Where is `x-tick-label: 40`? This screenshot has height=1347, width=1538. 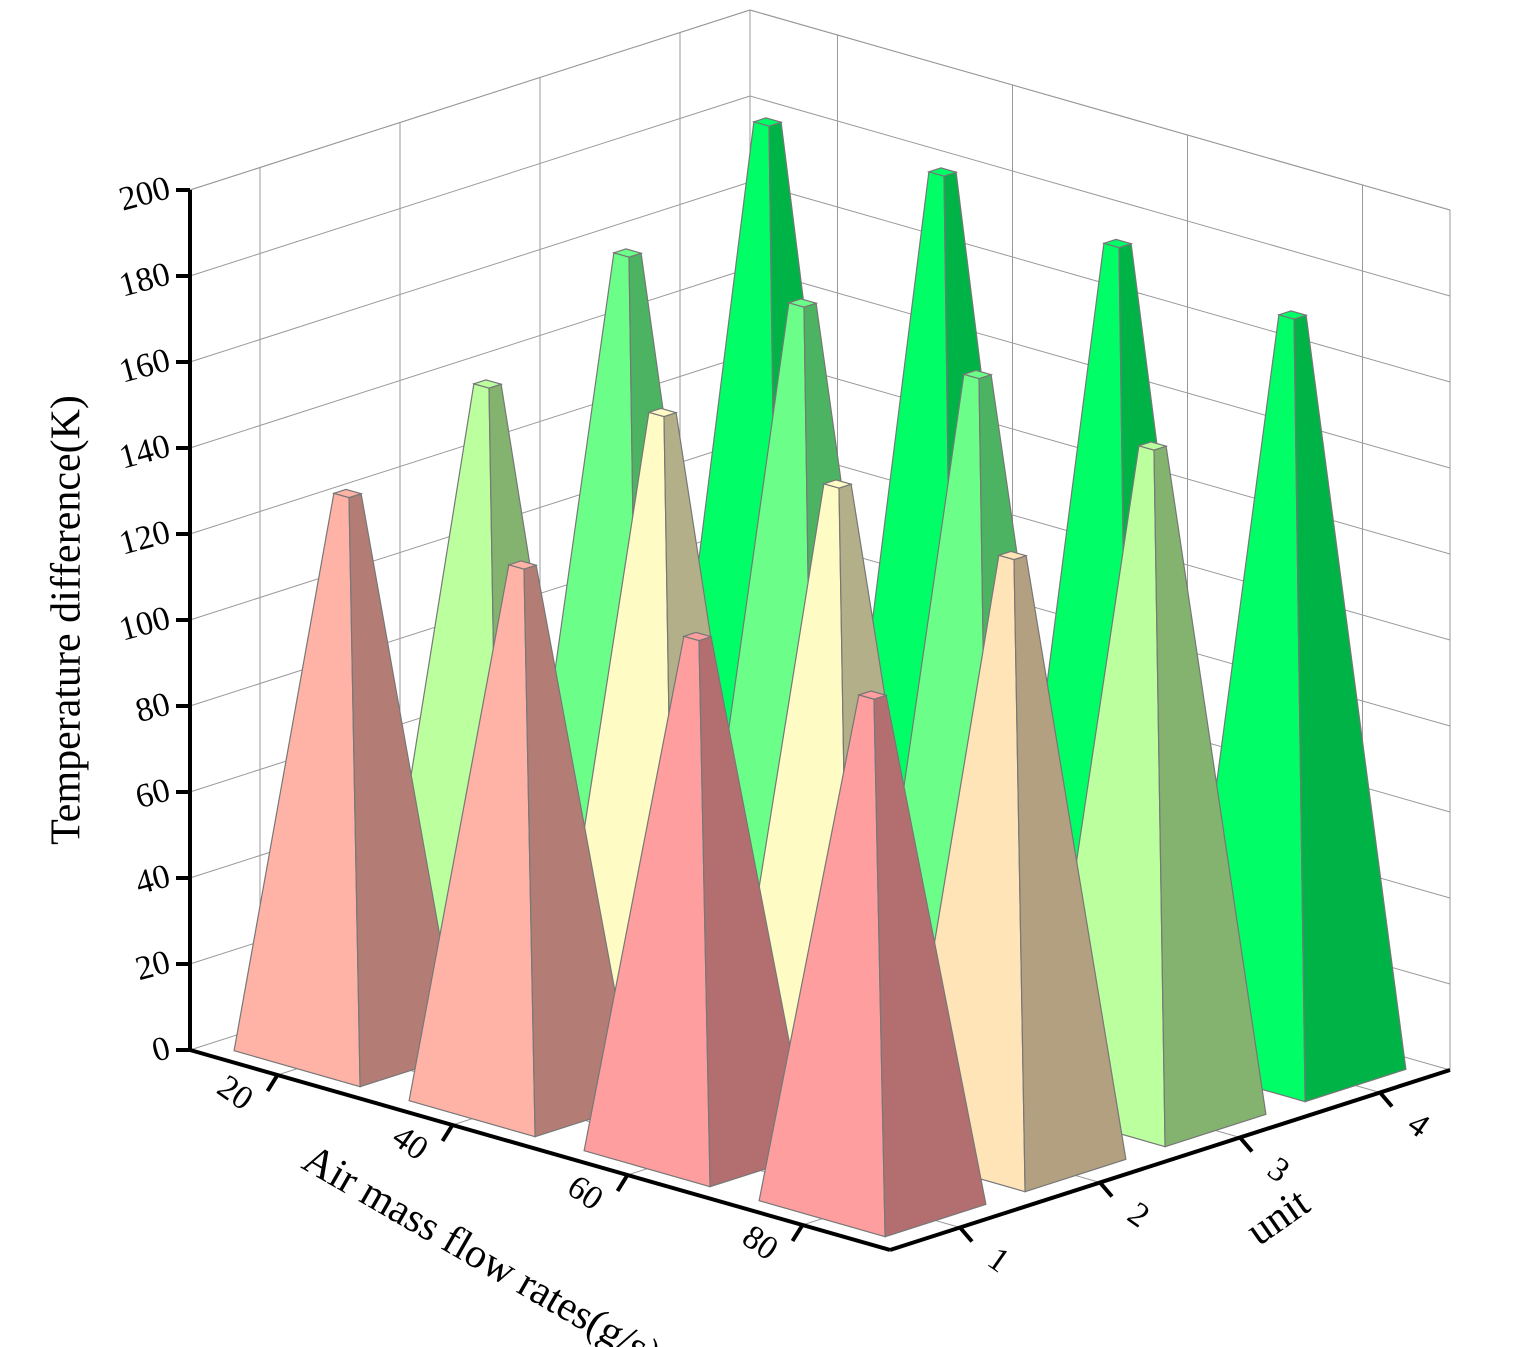 x-tick-label: 40 is located at coordinates (410, 1143).